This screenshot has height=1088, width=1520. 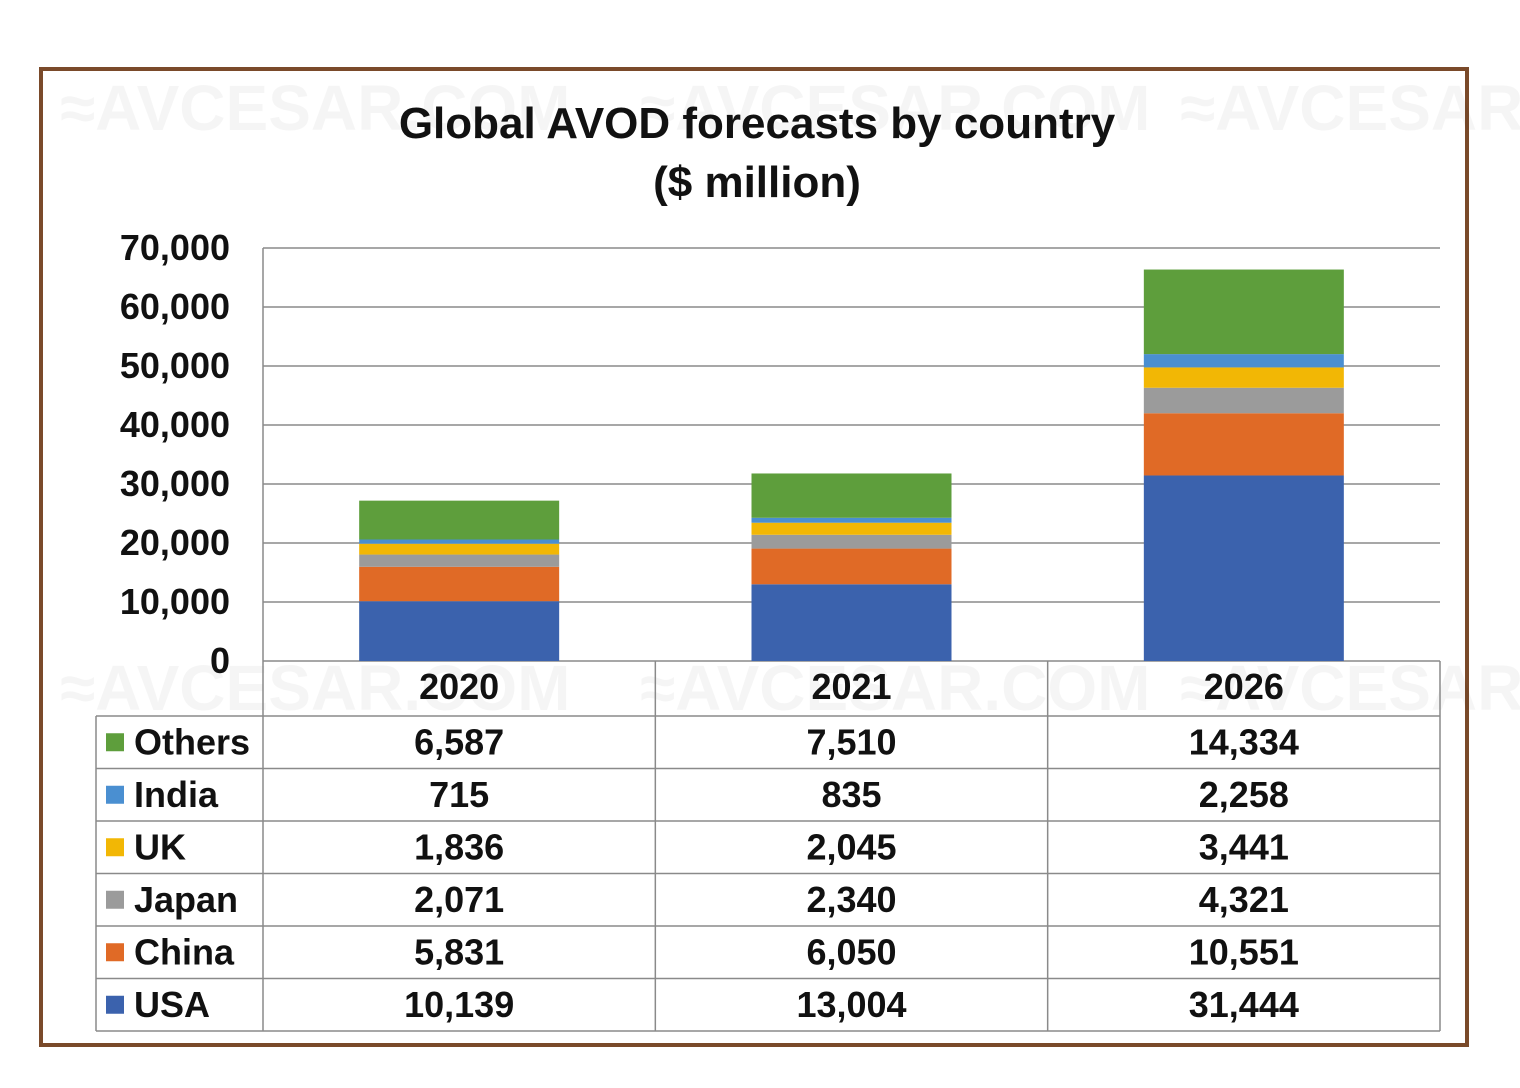 I want to click on bar-segment-others-2026, so click(x=1243, y=312).